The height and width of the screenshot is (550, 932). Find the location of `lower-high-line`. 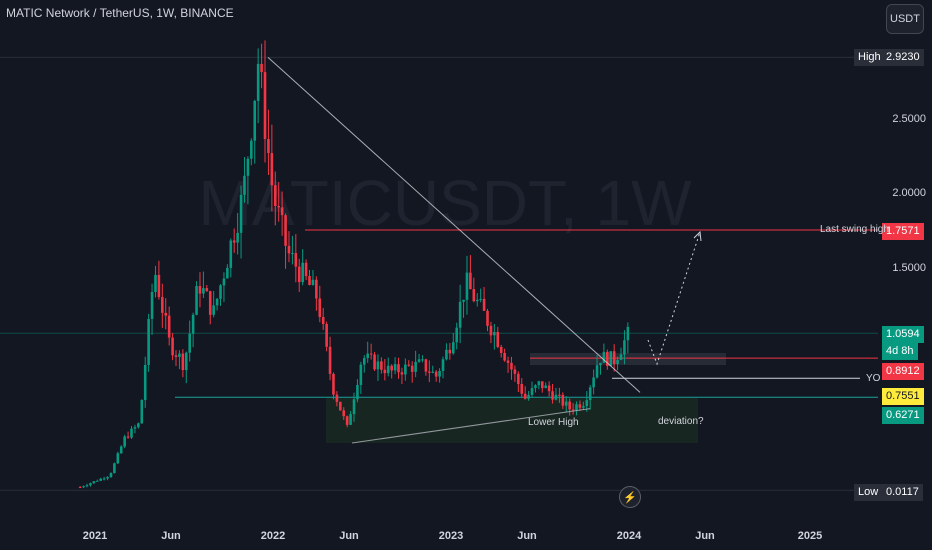

lower-high-line is located at coordinates (471, 426).